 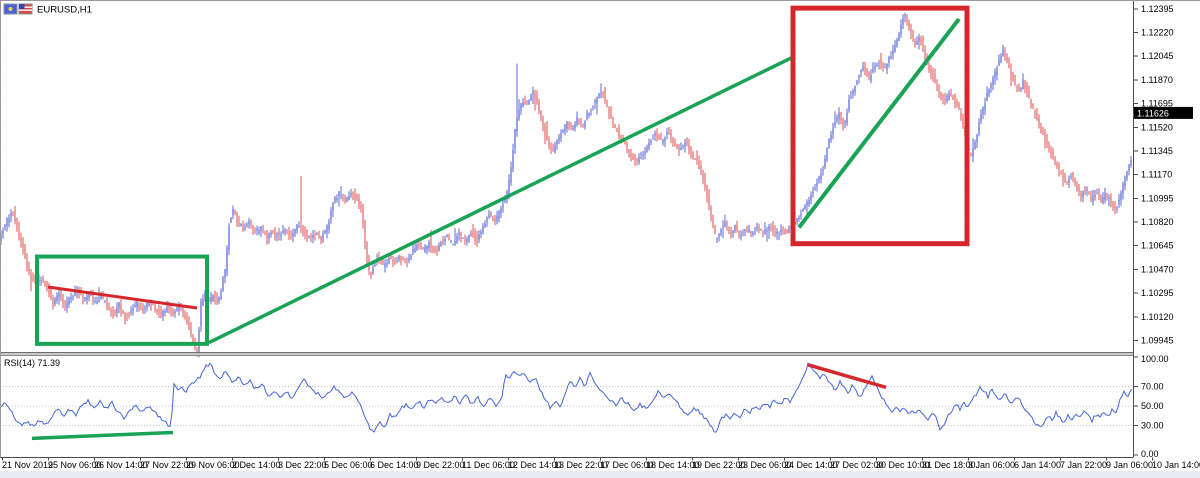 What do you see at coordinates (673, 465) in the screenshot?
I see `time-tick-label: 18 Dec 14:00` at bounding box center [673, 465].